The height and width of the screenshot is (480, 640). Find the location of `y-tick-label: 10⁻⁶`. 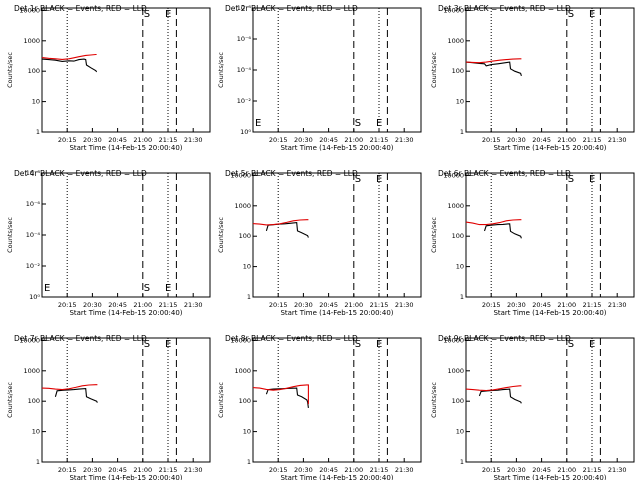

y-tick-label: 10⁻⁶ is located at coordinates (244, 39).